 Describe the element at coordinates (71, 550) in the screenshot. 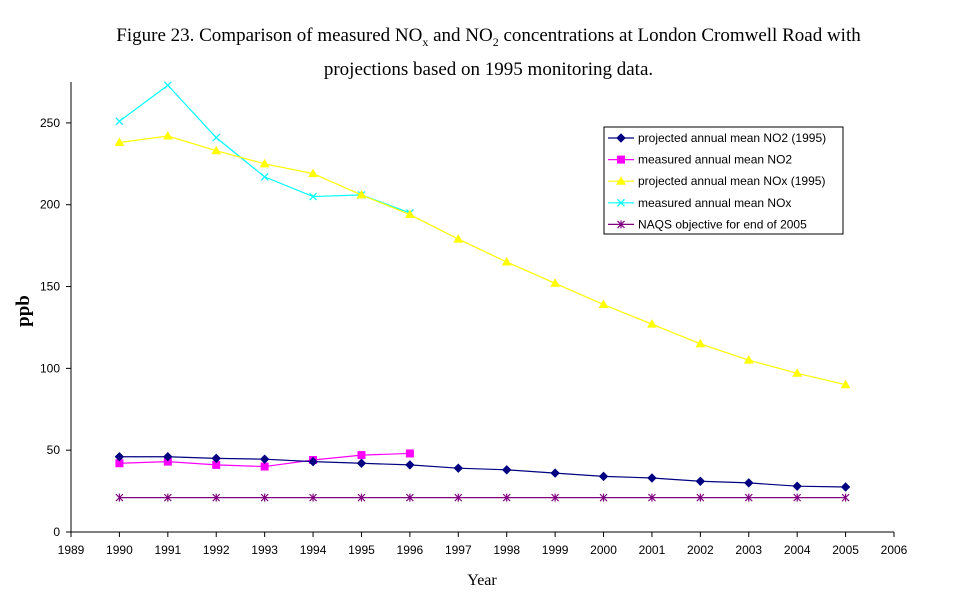

I see `x-tick-label: 1989` at that location.